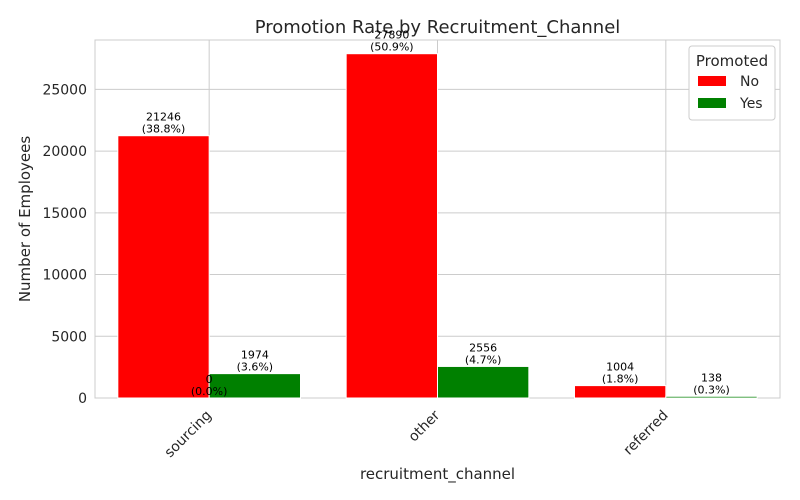  I want to click on y-tick-label: 10000, so click(64, 276).